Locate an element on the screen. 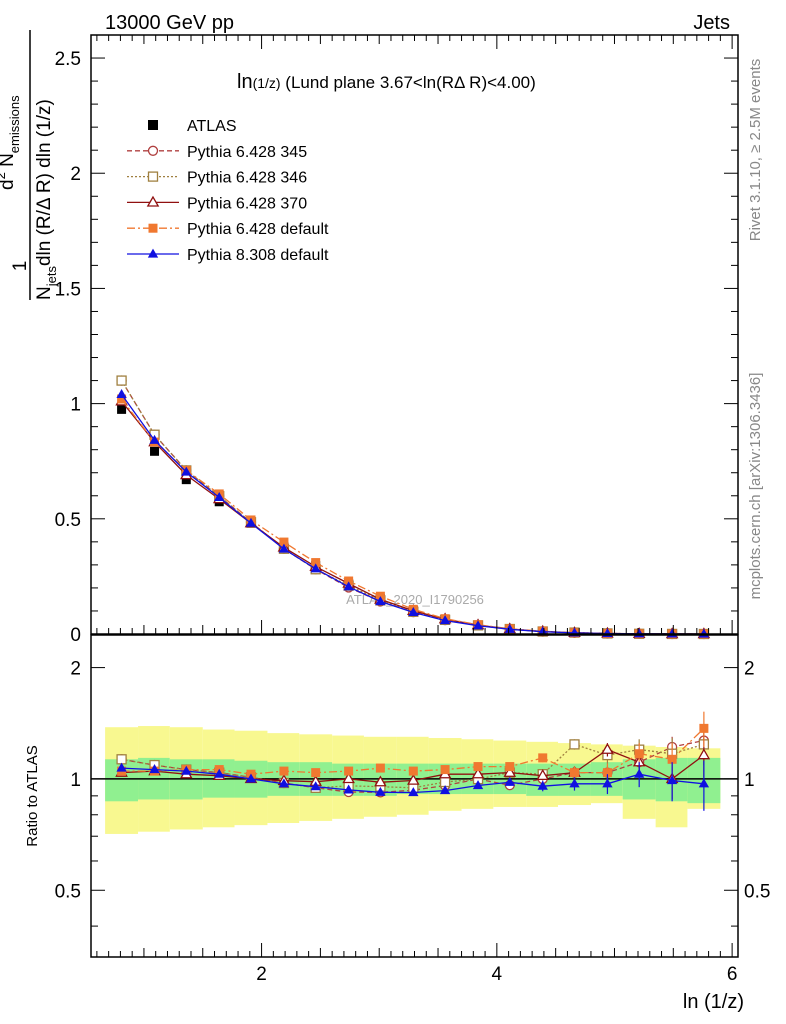  x-tick-label: 2 is located at coordinates (261, 974).